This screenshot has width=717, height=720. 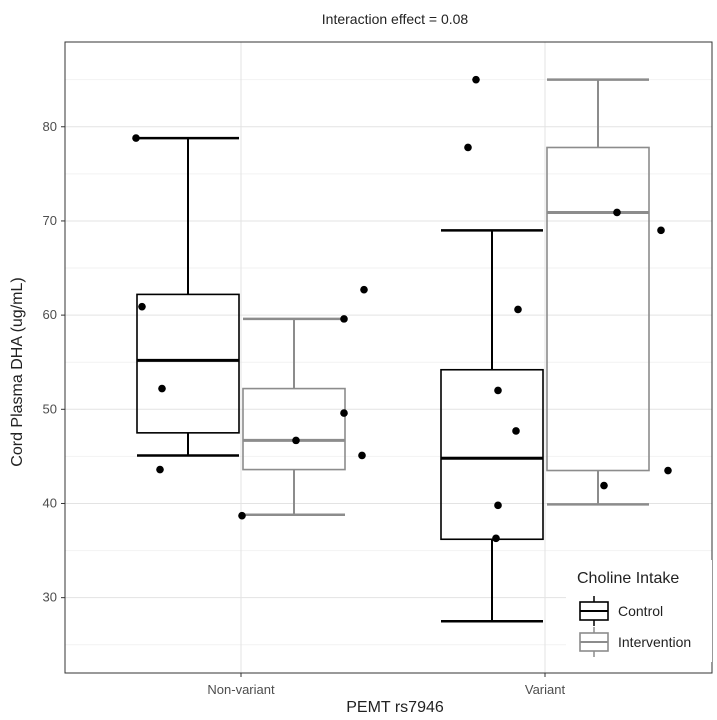 I want to click on legend-label: Intervention, so click(x=654, y=642).